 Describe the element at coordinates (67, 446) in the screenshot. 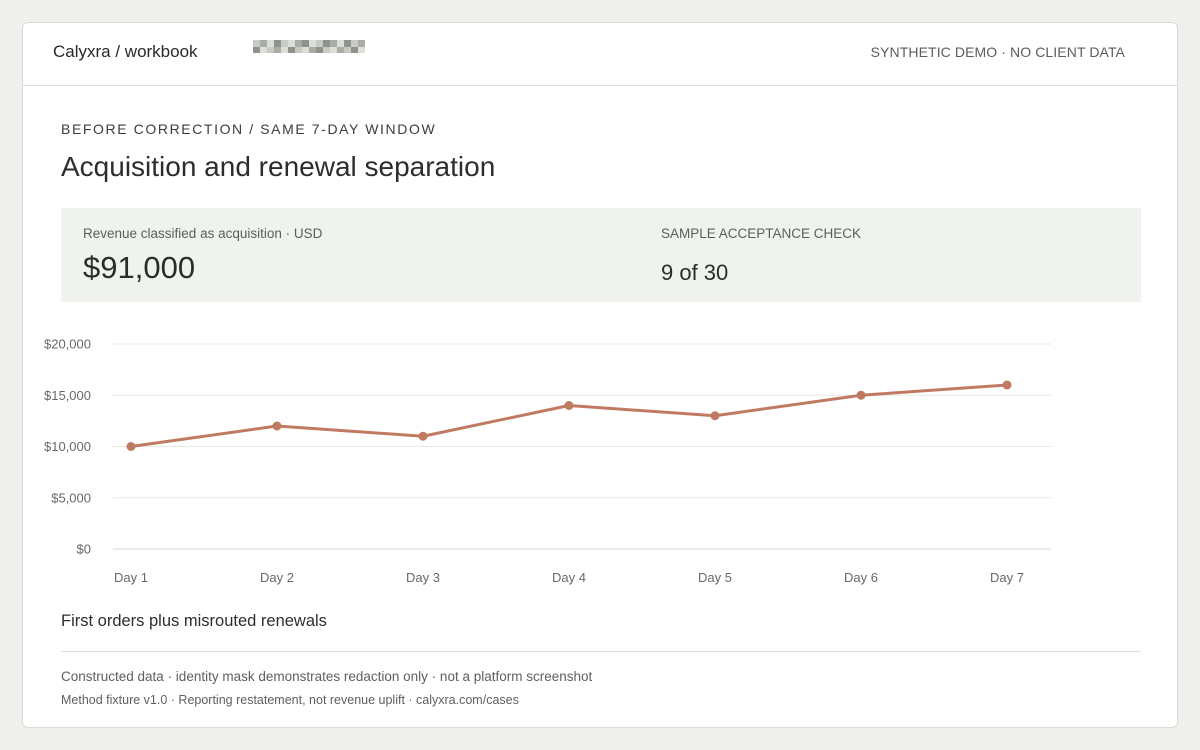

I see `y-tick-label: $10,000` at that location.